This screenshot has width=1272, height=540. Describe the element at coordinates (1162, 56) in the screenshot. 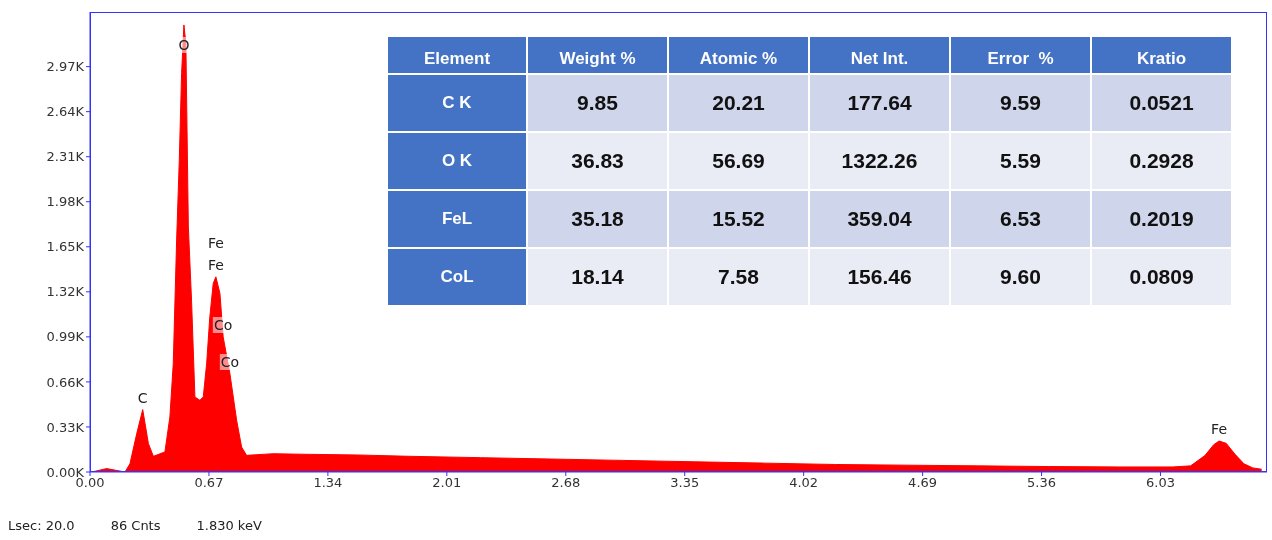

I see `category-label: Kratio` at that location.